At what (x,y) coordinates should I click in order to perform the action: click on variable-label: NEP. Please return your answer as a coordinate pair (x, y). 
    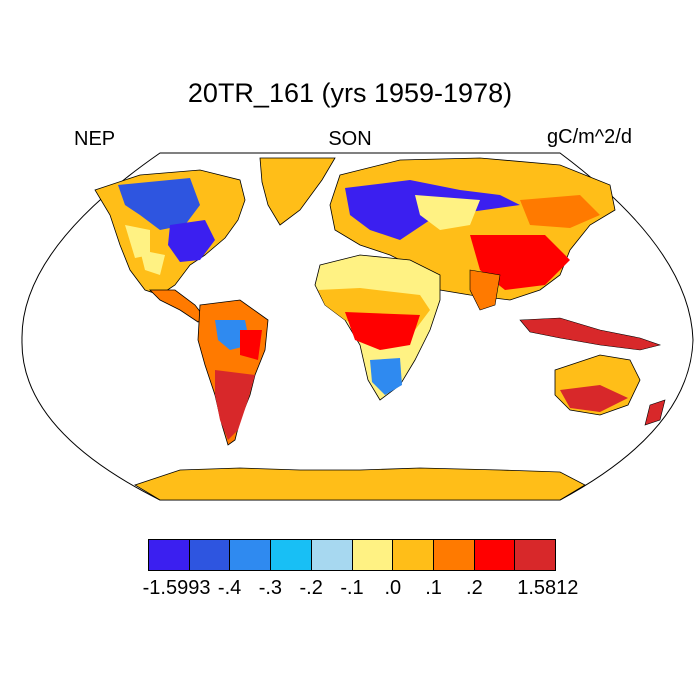
    Looking at the image, I should click on (95, 139).